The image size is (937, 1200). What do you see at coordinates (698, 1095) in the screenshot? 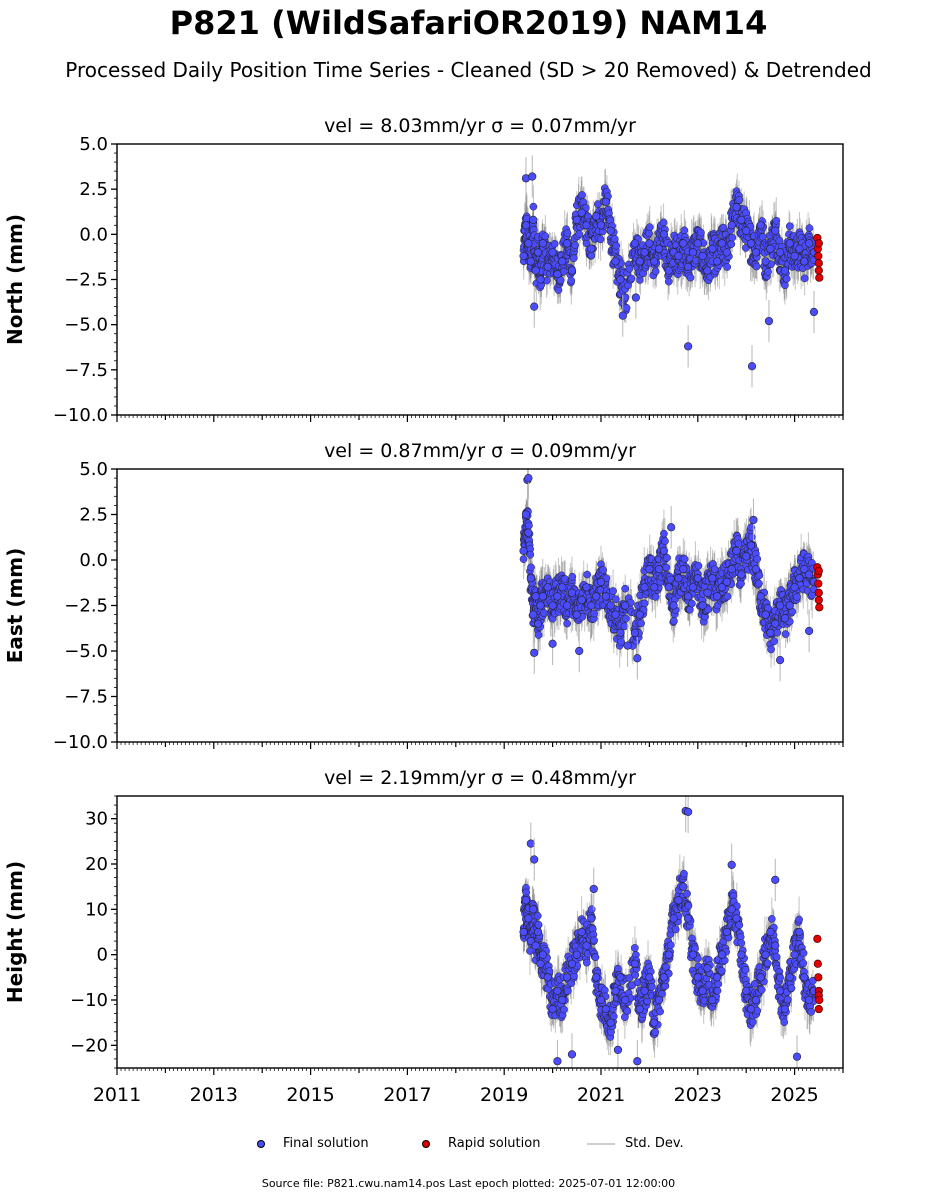
I see `x-tick-label: 2023` at bounding box center [698, 1095].